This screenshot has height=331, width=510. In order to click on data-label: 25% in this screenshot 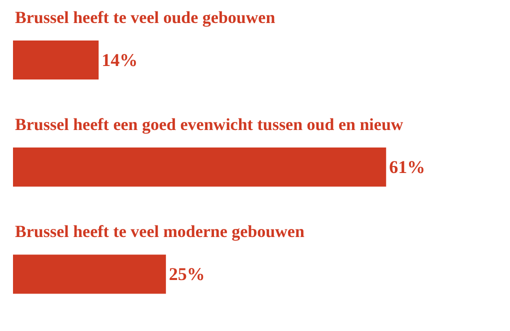, I will do `click(186, 274)`.